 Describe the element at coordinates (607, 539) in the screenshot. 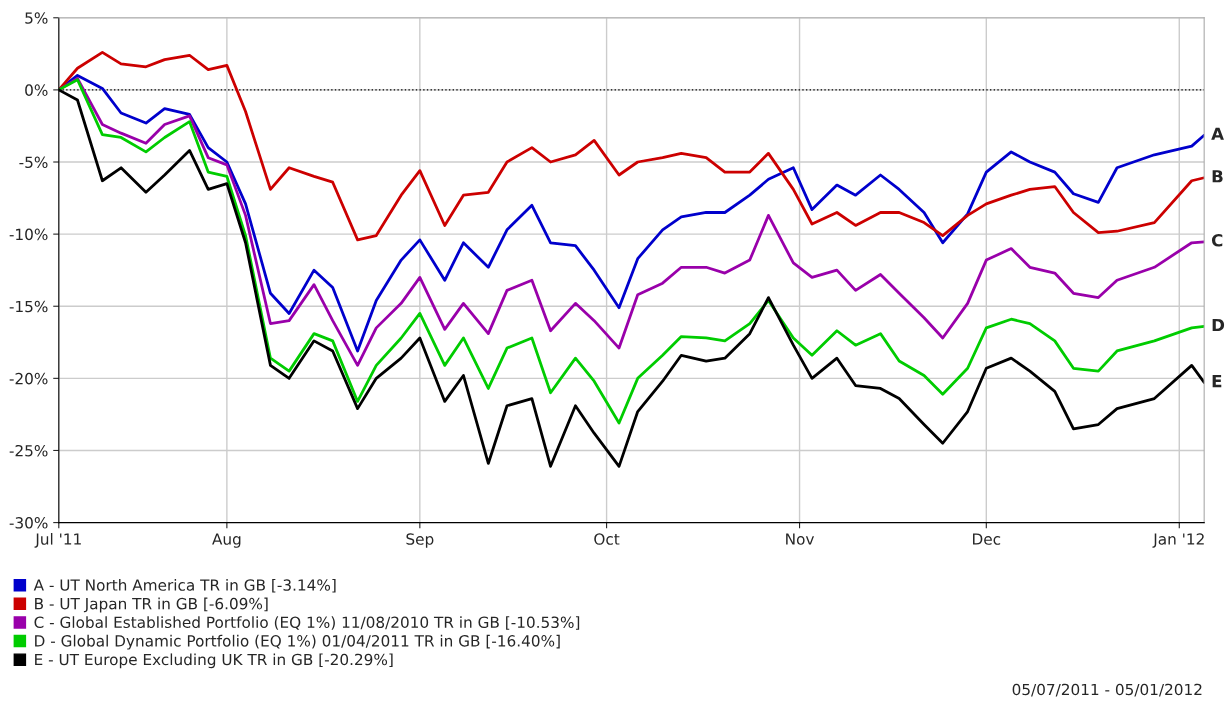

I see `x-tick-label: Oct` at that location.